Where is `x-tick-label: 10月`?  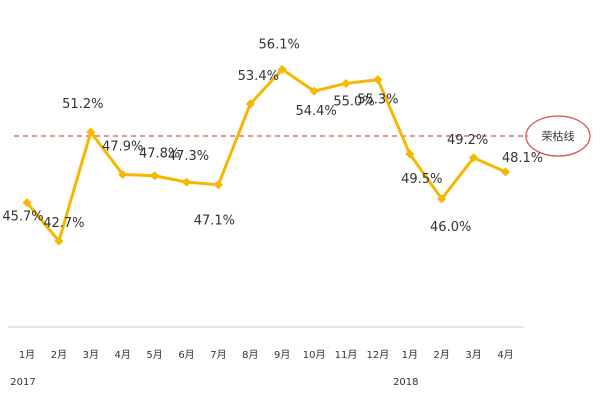
x-tick-label: 10月 is located at coordinates (314, 355).